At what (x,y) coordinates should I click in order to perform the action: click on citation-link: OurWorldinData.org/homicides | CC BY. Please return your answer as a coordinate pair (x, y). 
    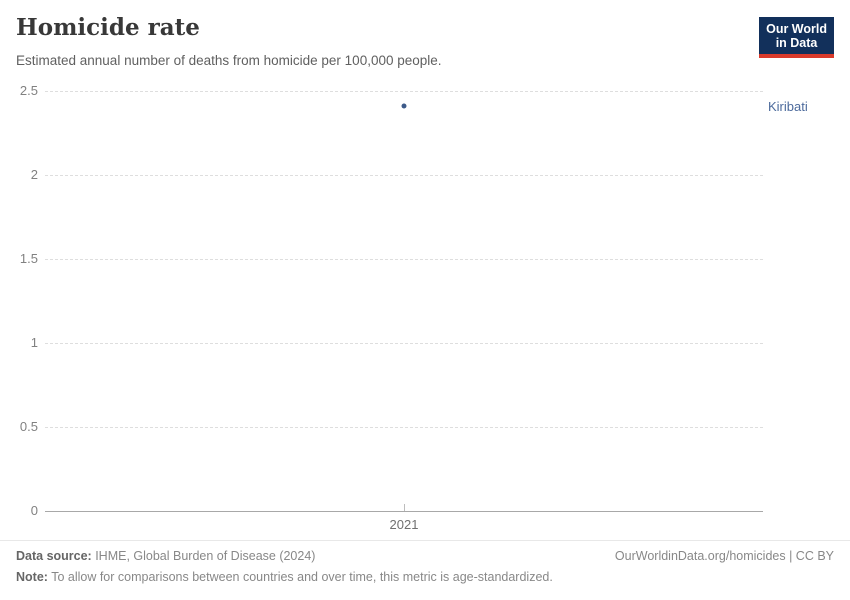
    Looking at the image, I should click on (724, 556).